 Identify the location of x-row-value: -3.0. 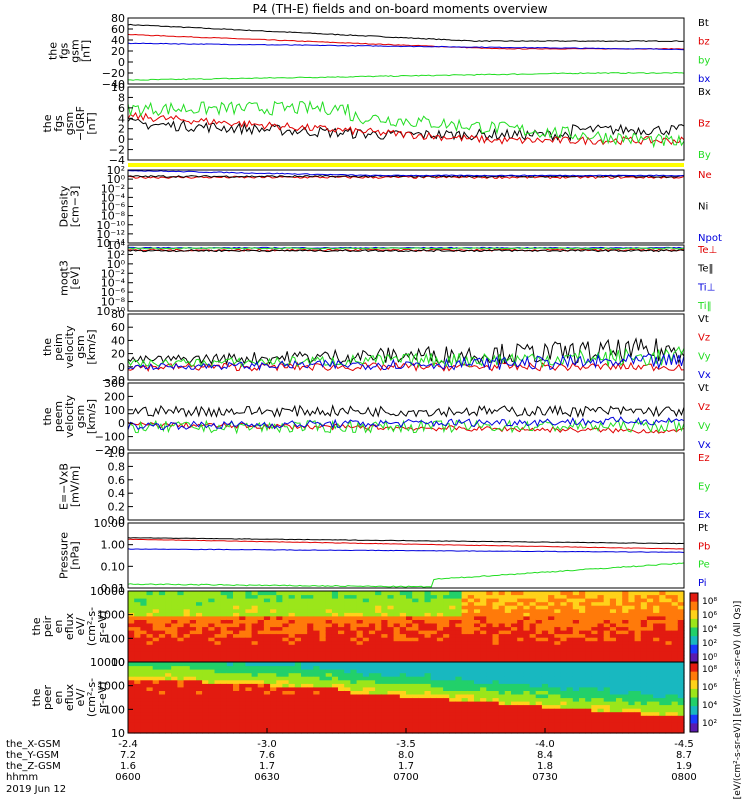
(267, 744).